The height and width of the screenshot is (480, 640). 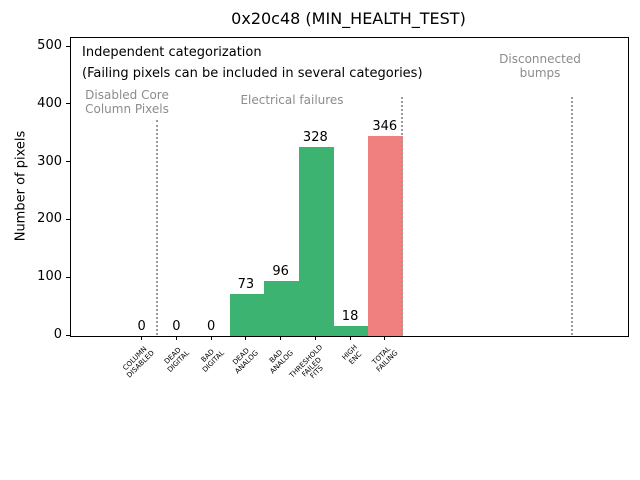 What do you see at coordinates (49, 161) in the screenshot?
I see `y-tick-label-300: 300` at bounding box center [49, 161].